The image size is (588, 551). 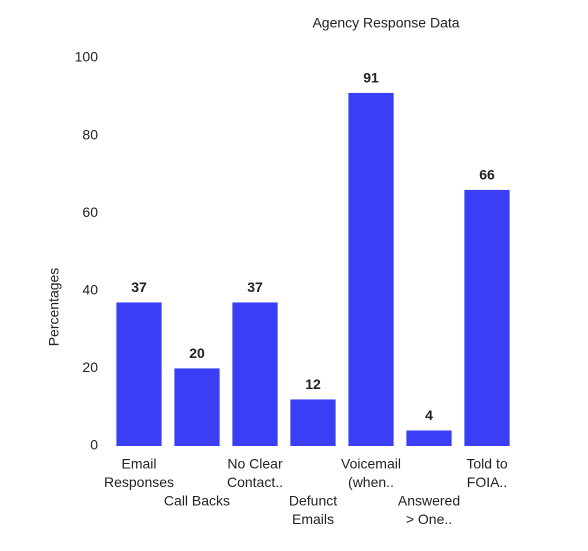 I want to click on value-label: 12, so click(x=313, y=384).